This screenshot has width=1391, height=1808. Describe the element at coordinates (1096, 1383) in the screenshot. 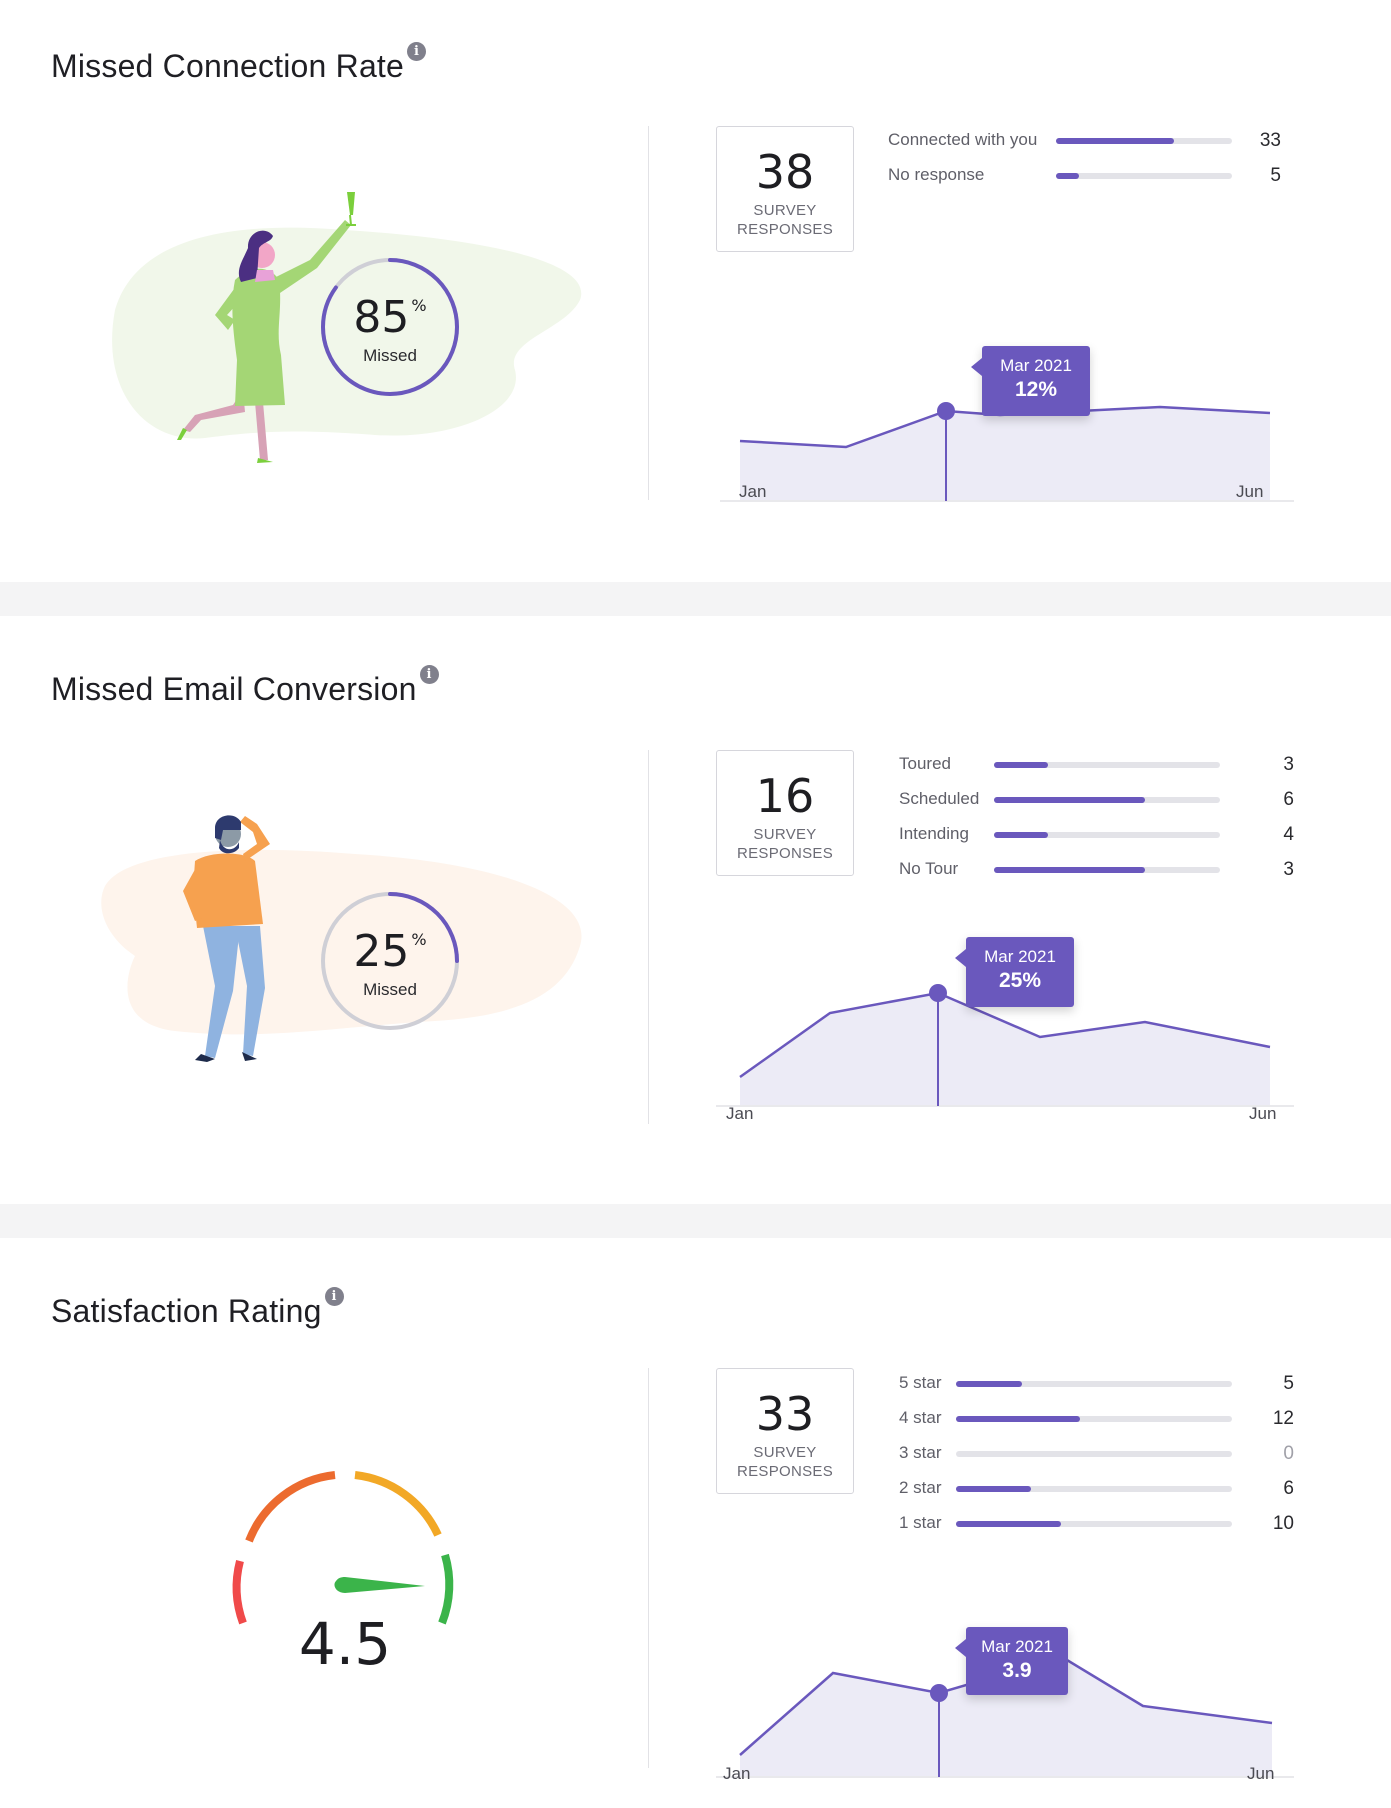

I see `breakdown-row: 5 star 5` at that location.